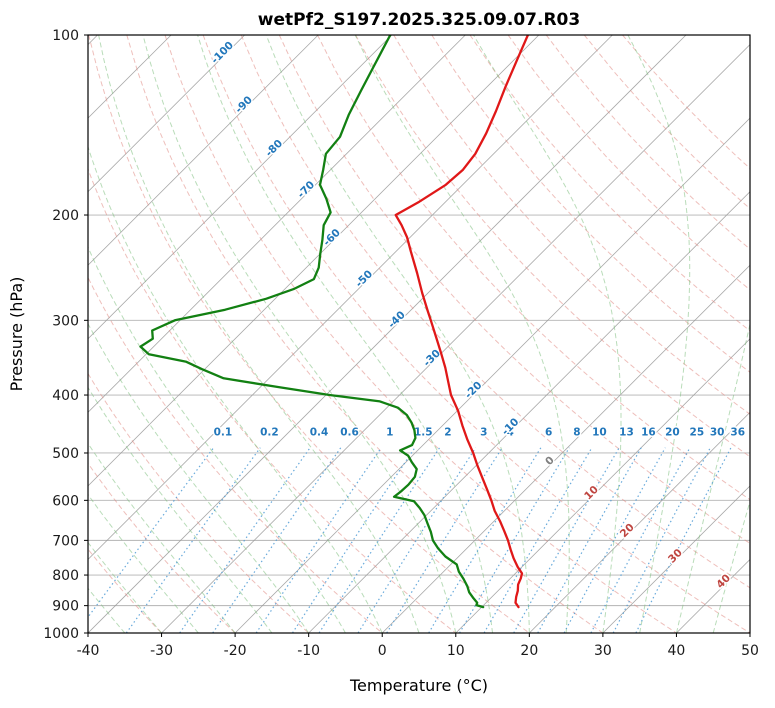  I want to click on y-tick-label: 700, so click(65, 541).